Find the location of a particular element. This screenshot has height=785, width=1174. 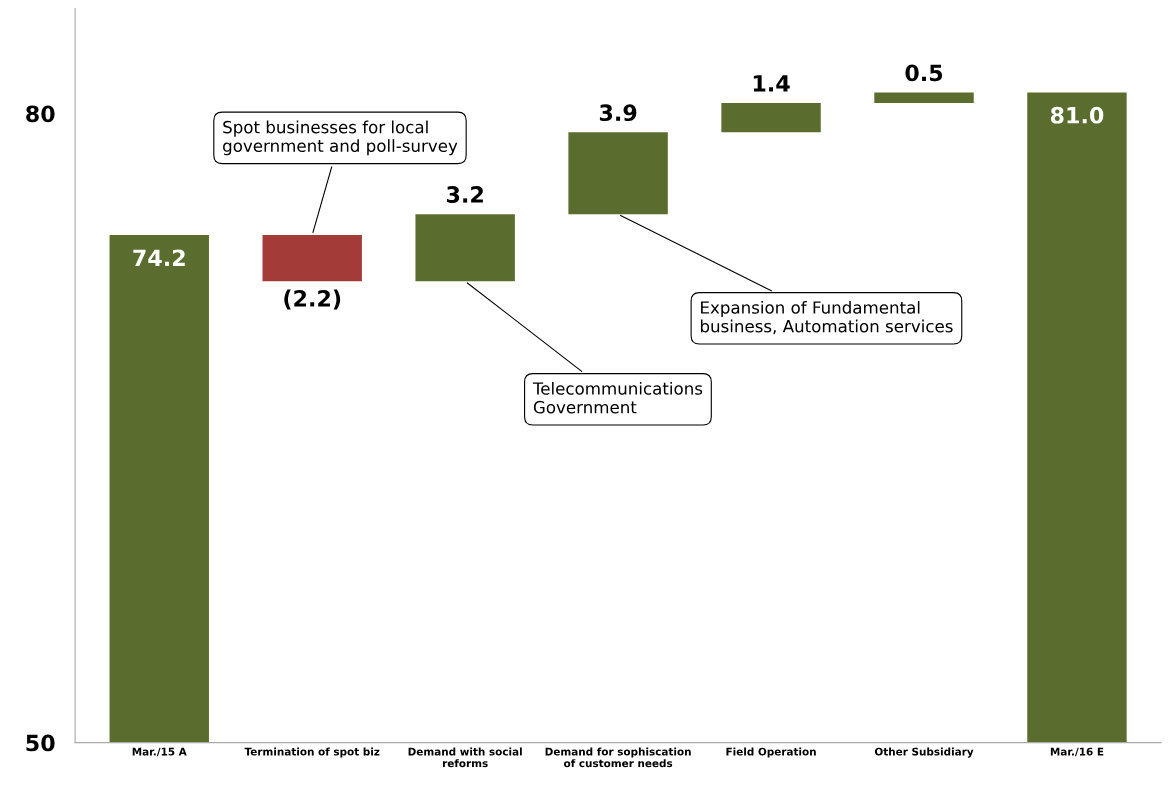

data-label: 0.5 is located at coordinates (924, 73).